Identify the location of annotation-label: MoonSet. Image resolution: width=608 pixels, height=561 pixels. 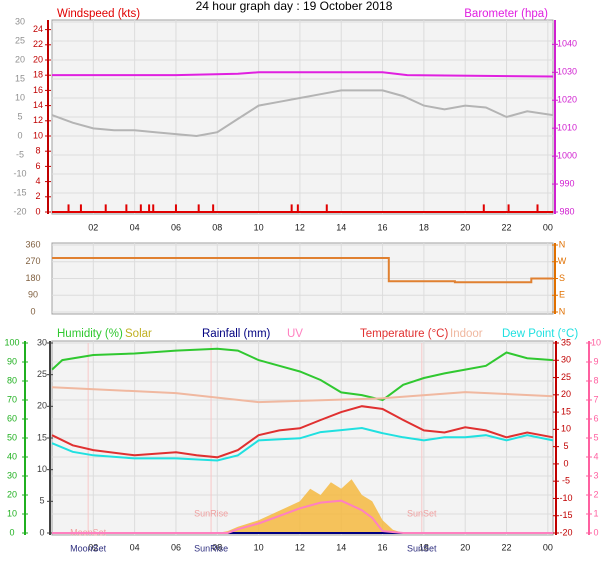
(88, 548).